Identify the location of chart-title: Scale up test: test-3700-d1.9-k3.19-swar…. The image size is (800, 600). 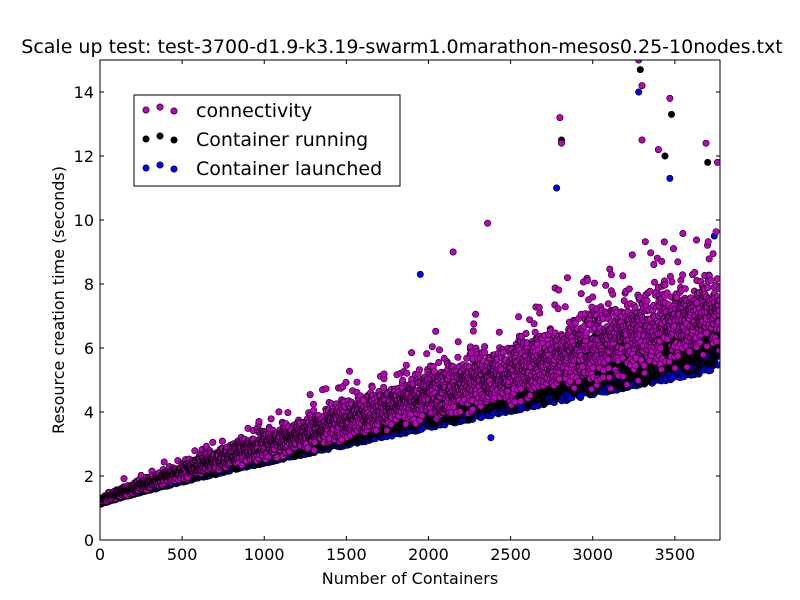
(401, 47).